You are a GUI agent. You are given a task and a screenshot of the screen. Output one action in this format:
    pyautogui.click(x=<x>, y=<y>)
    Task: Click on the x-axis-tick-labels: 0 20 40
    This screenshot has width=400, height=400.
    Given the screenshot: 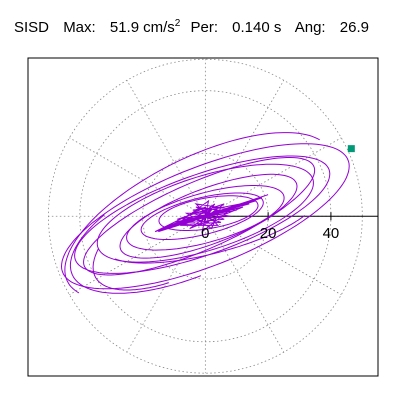 What is the action you would take?
    pyautogui.click(x=270, y=233)
    